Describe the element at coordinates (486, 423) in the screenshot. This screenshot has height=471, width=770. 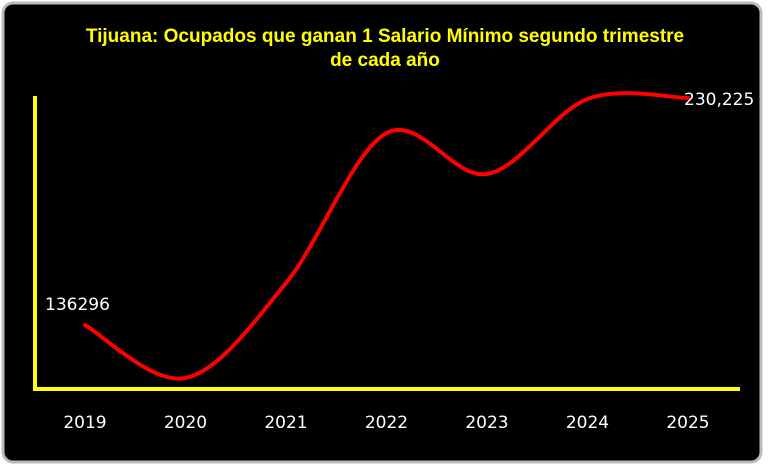
I see `x-tick-label: 2023` at that location.